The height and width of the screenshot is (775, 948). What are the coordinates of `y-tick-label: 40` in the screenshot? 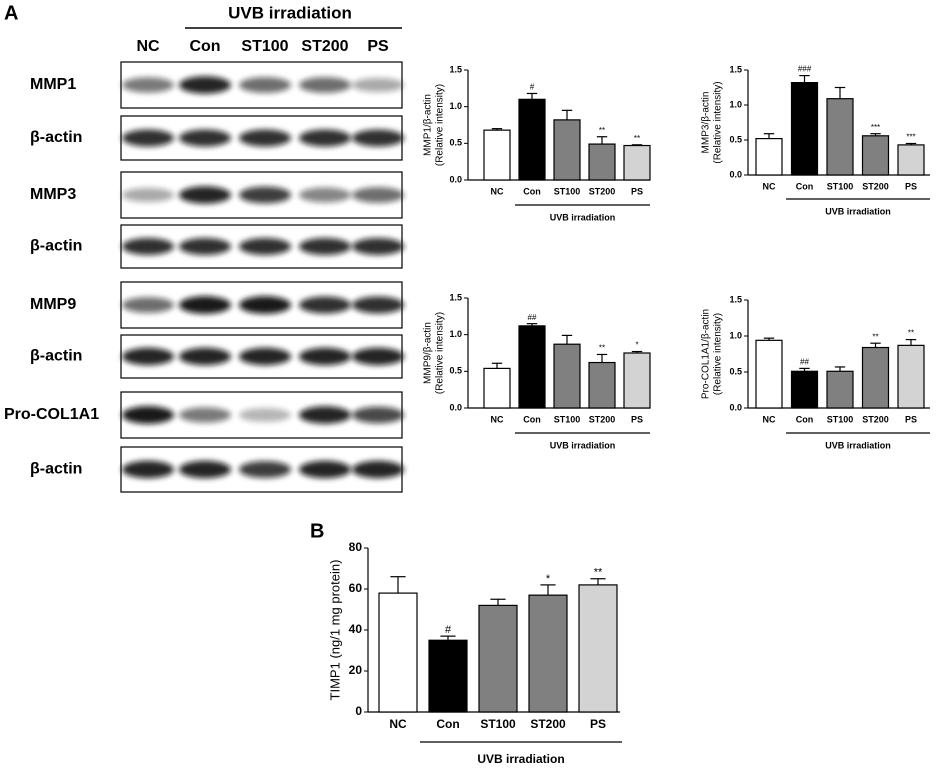 It's located at (356, 629).